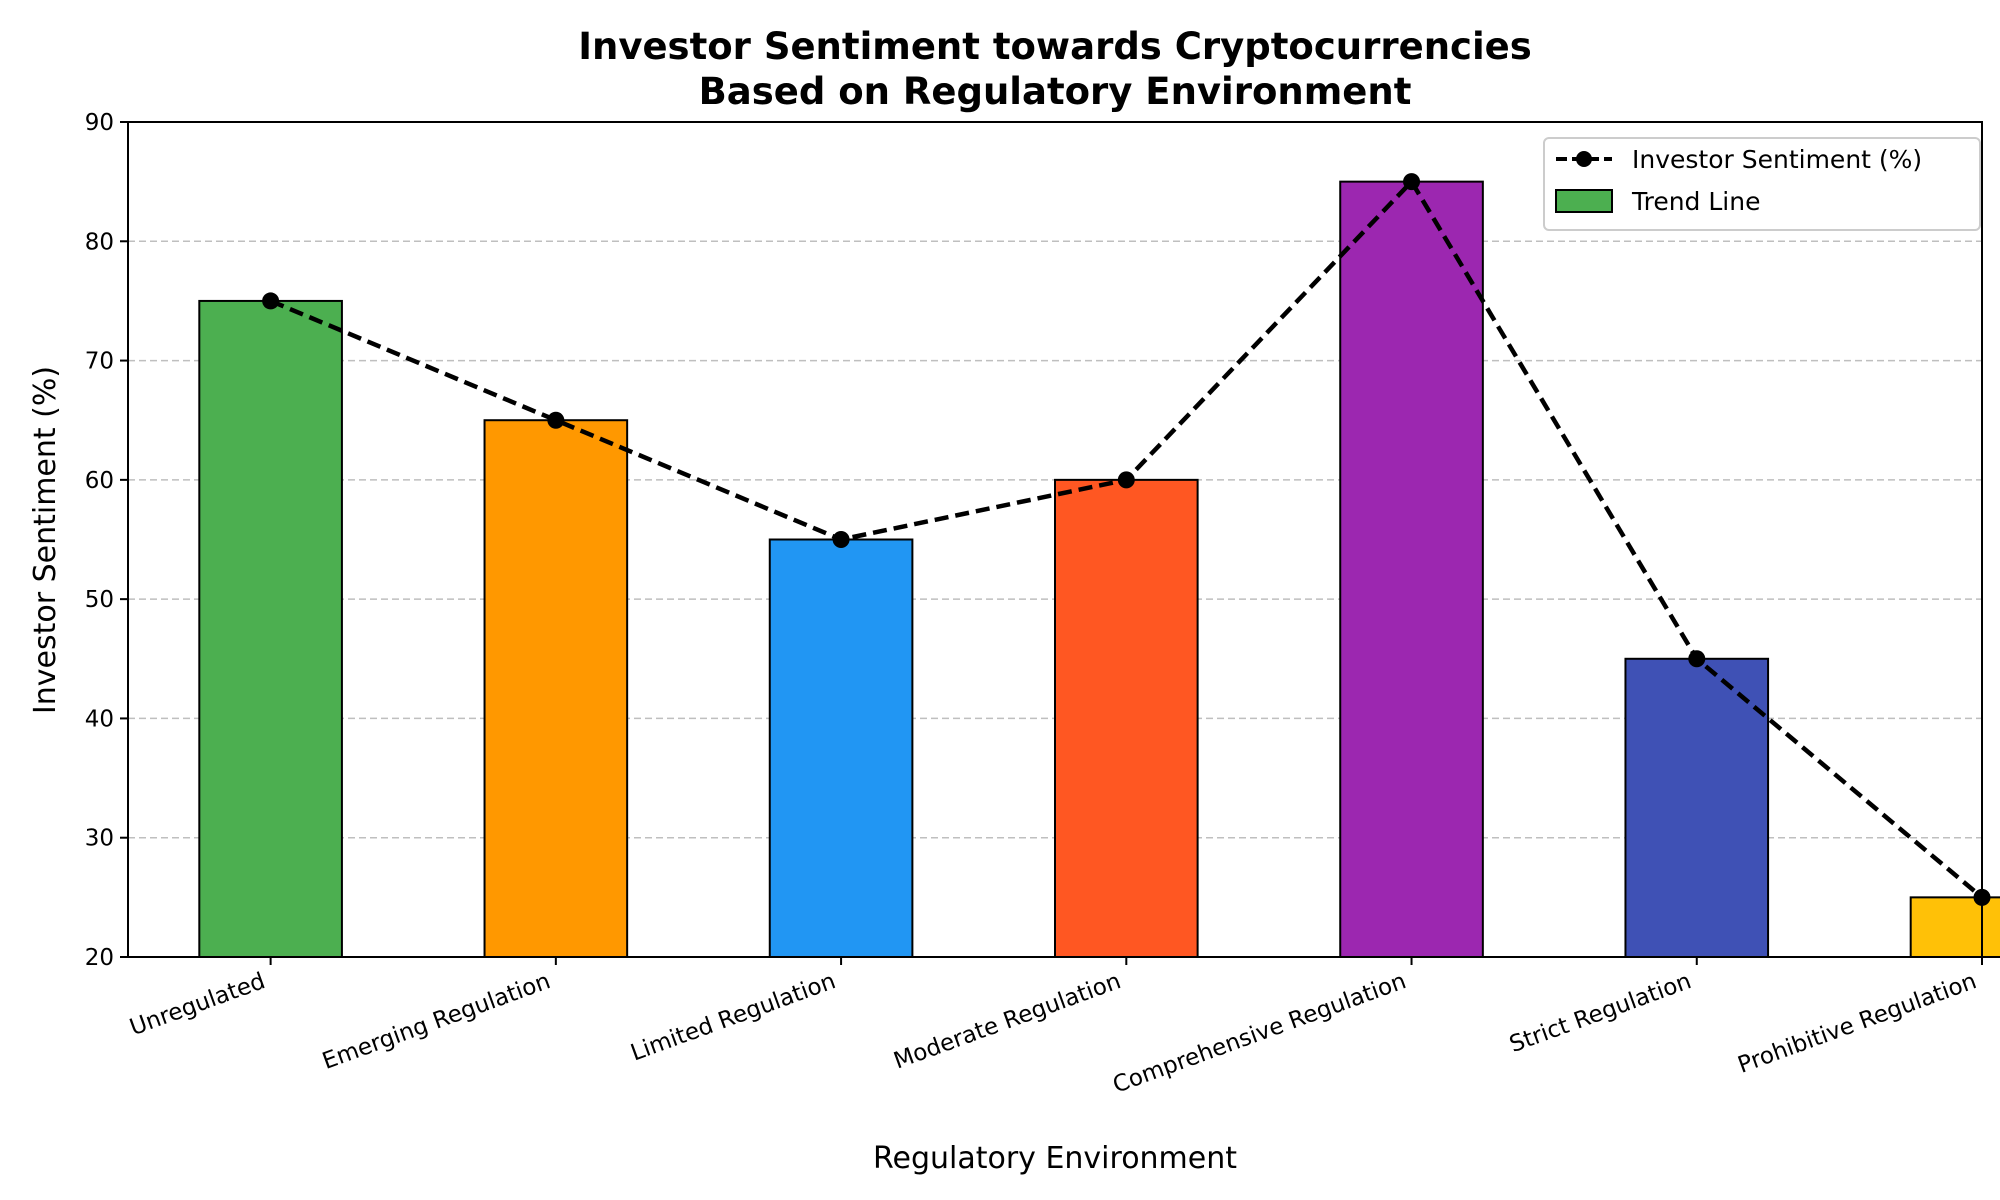 Image resolution: width=2000 pixels, height=1200 pixels. I want to click on legend-line-marker, so click(1584, 159).